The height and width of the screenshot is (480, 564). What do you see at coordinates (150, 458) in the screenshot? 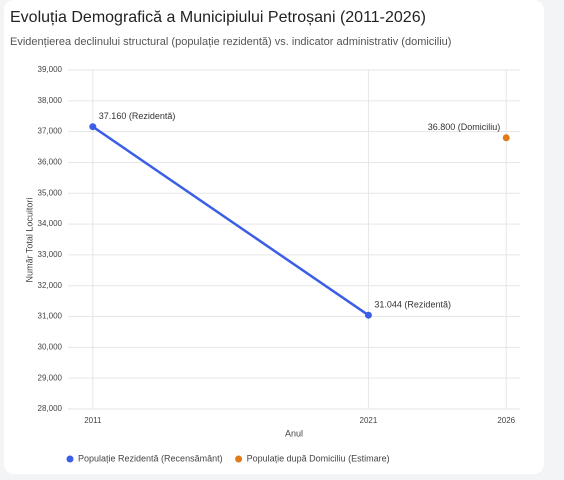
I see `legend-label: Populație Rezidentă (Recensământ)` at bounding box center [150, 458].